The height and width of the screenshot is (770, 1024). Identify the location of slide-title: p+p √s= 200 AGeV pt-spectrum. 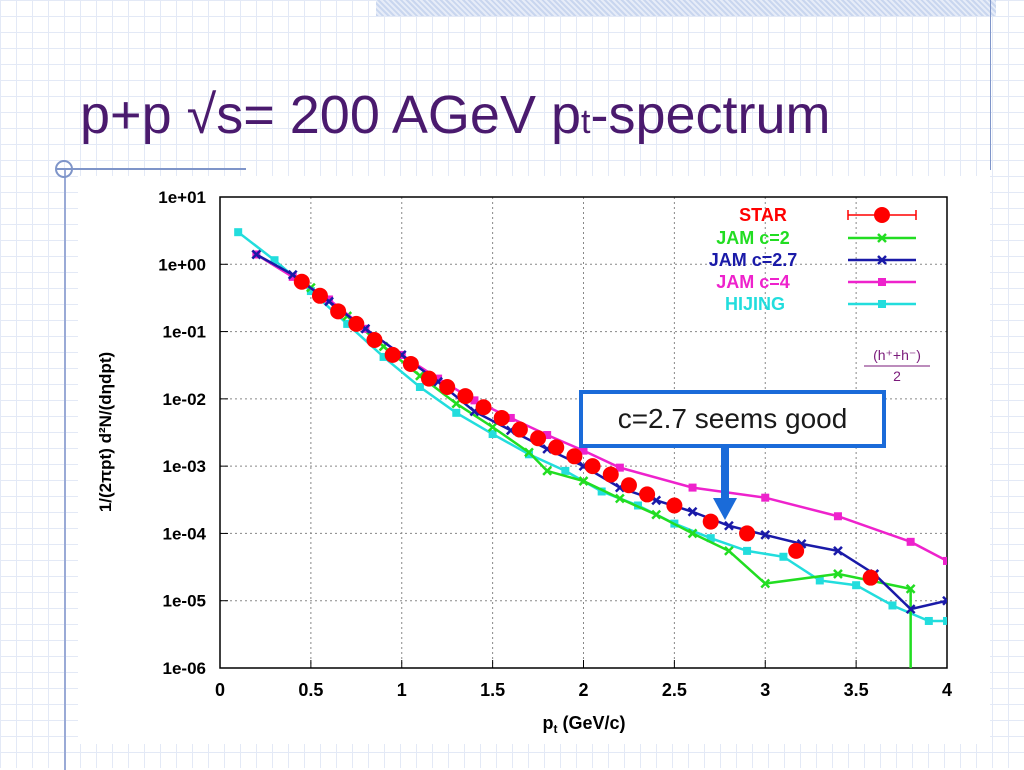
(455, 115).